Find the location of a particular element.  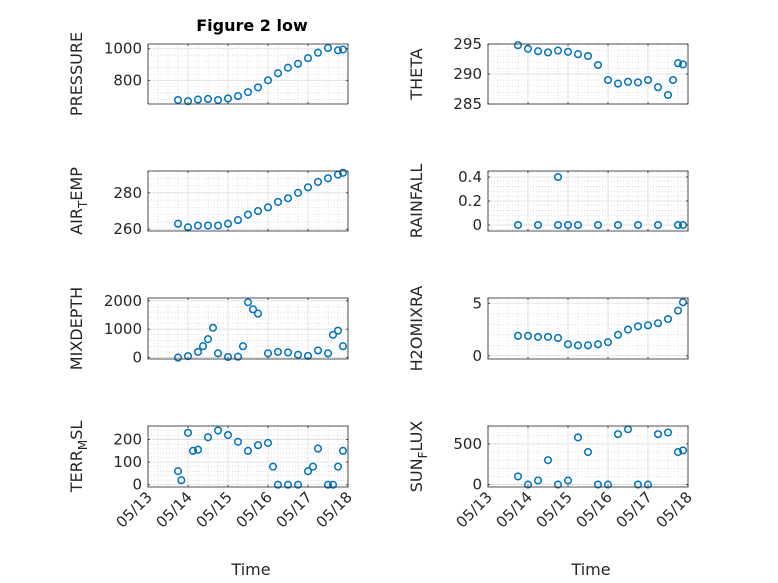

y-axis-label: RAINFALL is located at coordinates (416, 201).